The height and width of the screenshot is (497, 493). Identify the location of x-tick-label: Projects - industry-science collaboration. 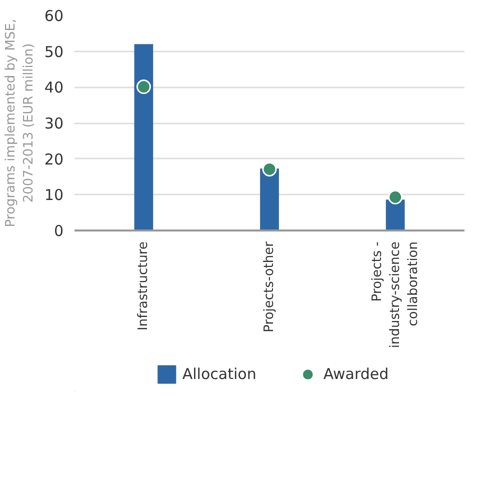
(395, 294).